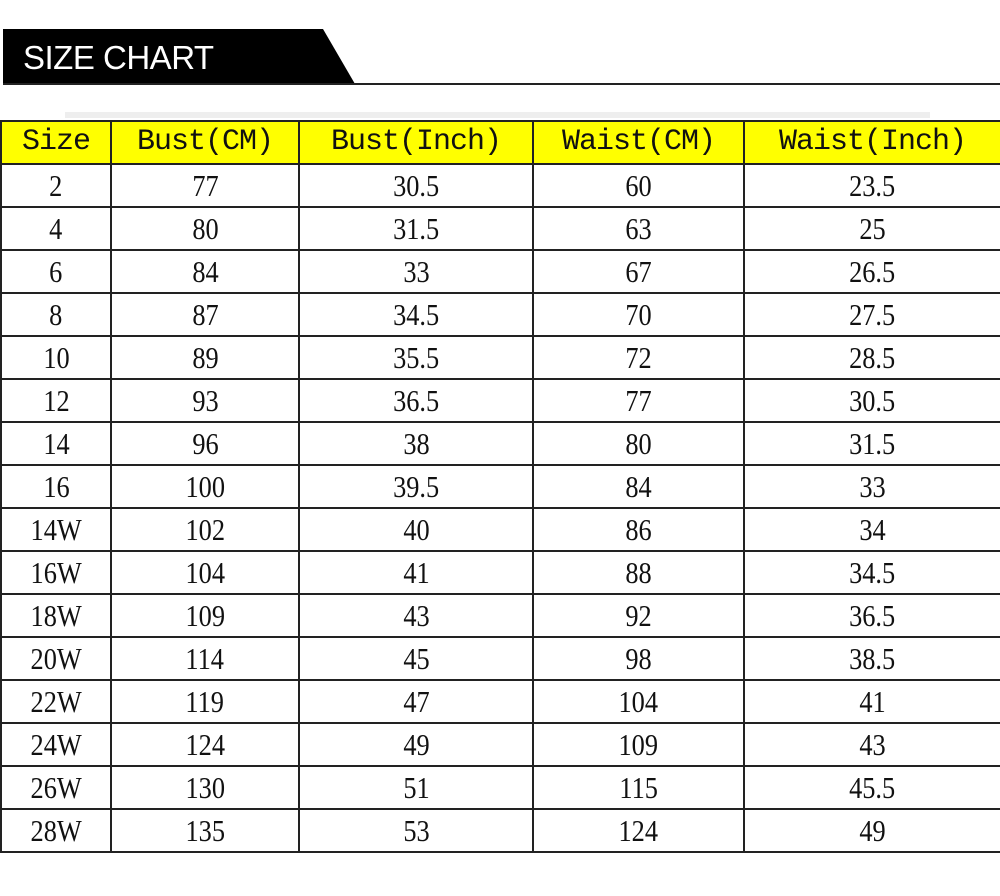  Describe the element at coordinates (872, 228) in the screenshot. I see `cell-value: 25` at that location.